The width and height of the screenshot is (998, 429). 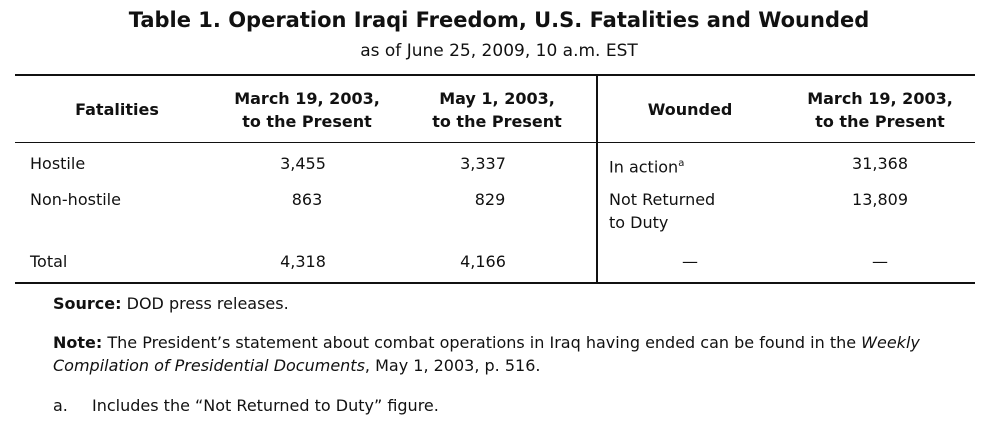 I want to click on cell: Total, so click(x=49, y=261).